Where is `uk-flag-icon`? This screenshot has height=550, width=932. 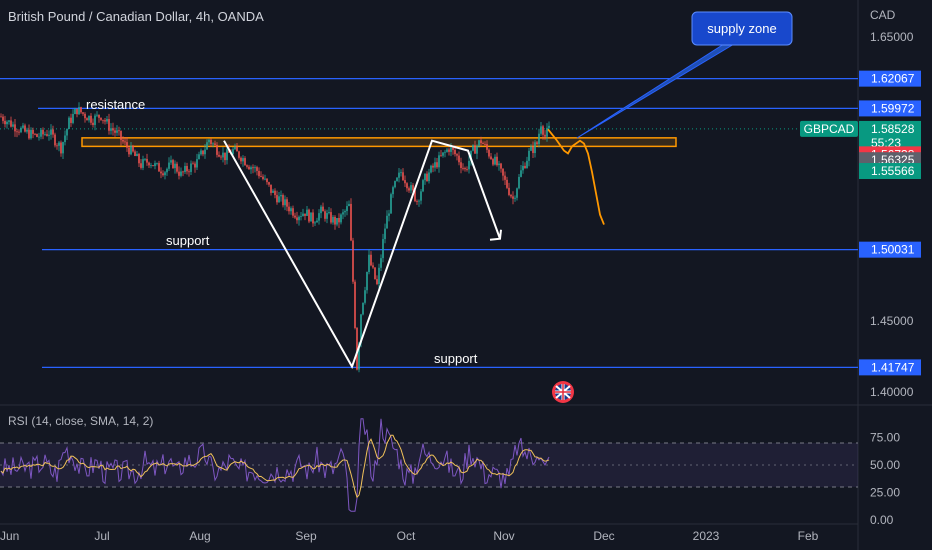
uk-flag-icon is located at coordinates (563, 392).